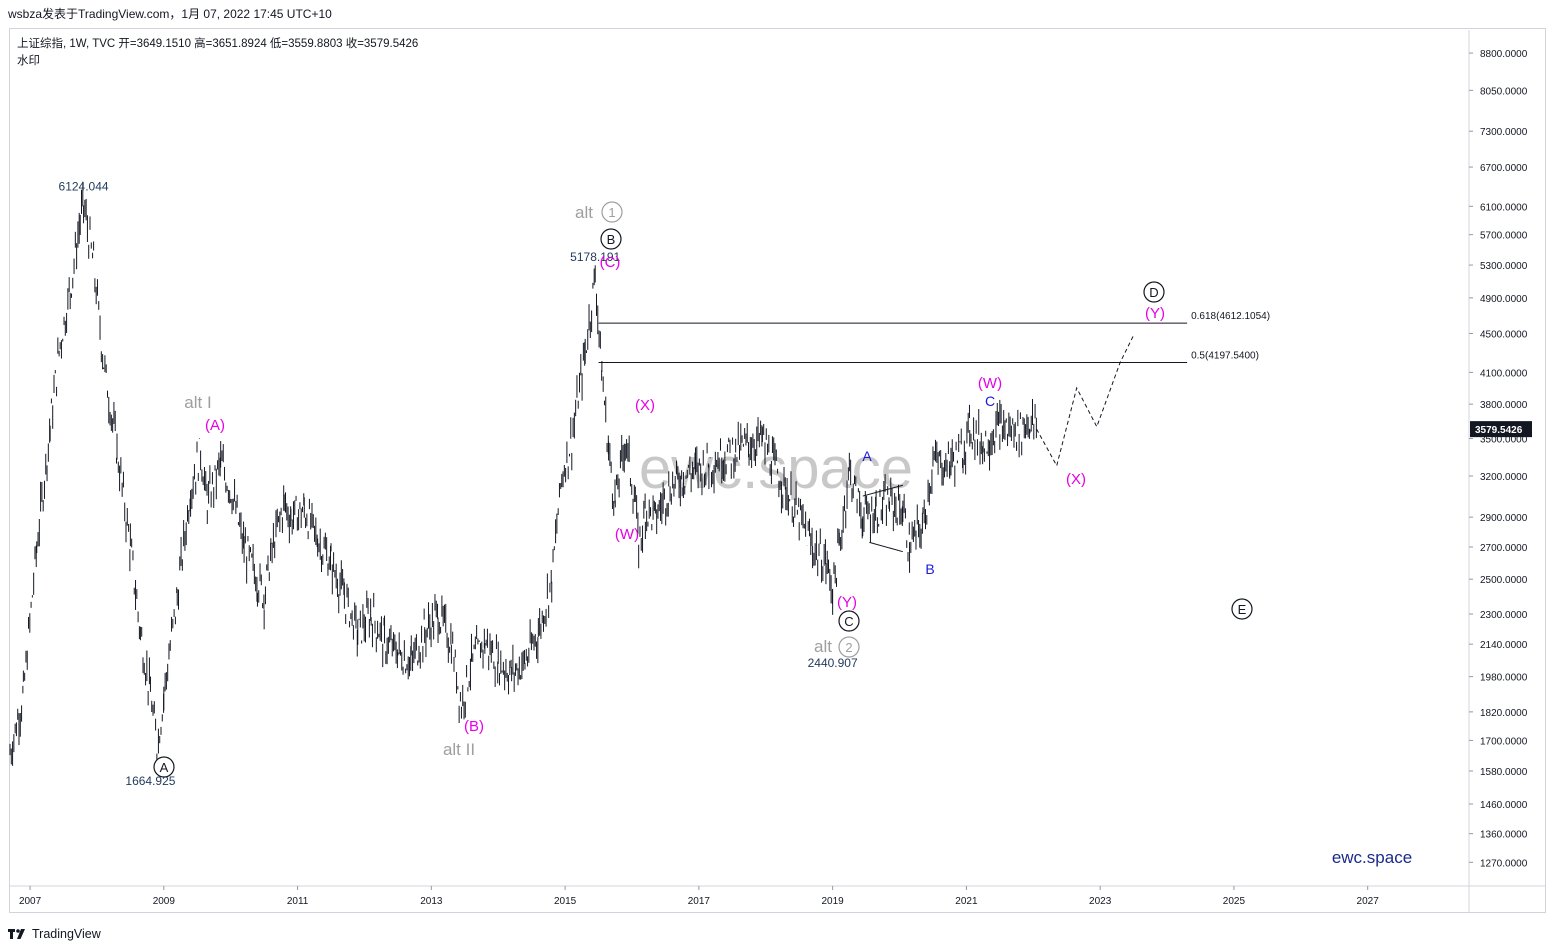 The height and width of the screenshot is (950, 1555). Describe the element at coordinates (1504, 91) in the screenshot. I see `y-tick-label: 8050.0000` at that location.